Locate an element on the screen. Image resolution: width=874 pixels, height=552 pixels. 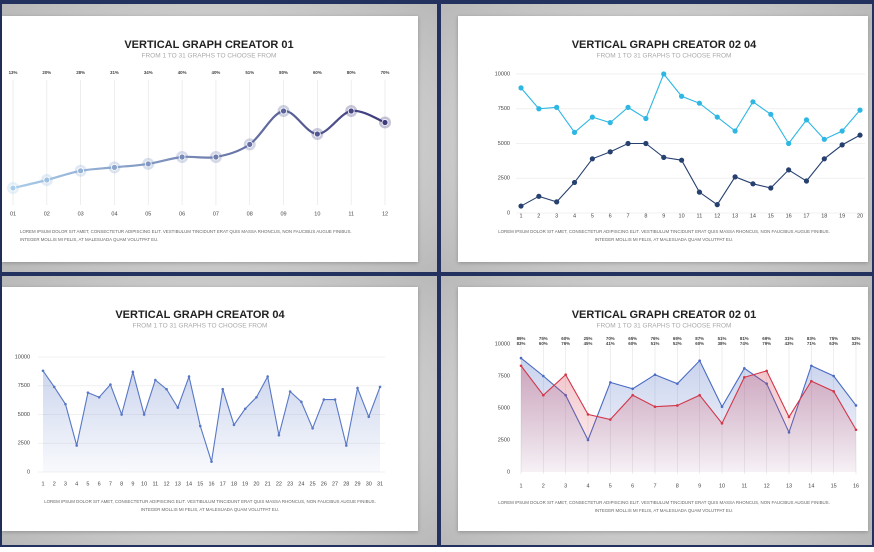
area is located at coordinates (688, 418).